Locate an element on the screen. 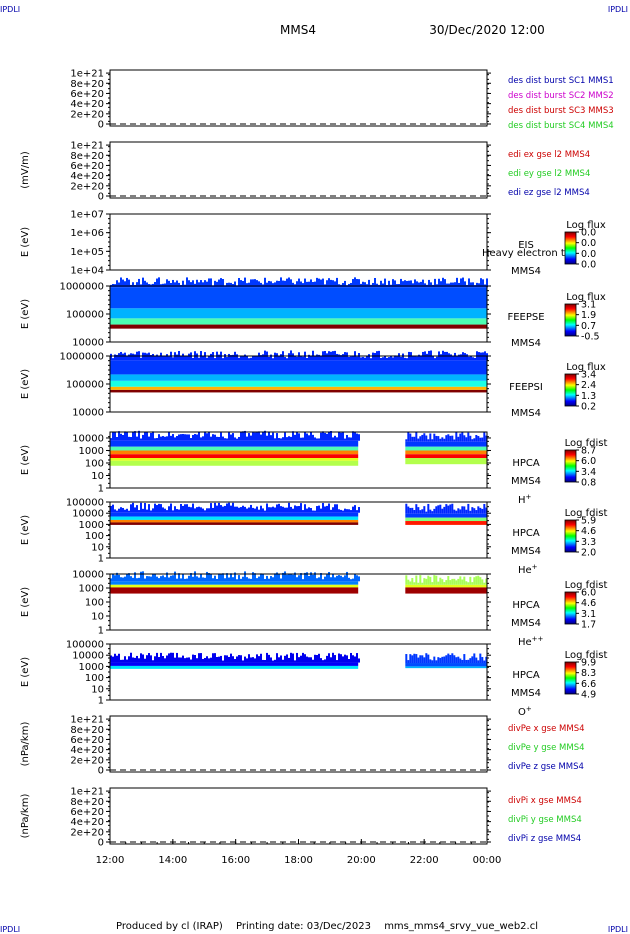 This screenshot has height=934, width=630. corner-label-tl: IPDLI is located at coordinates (10, 9).